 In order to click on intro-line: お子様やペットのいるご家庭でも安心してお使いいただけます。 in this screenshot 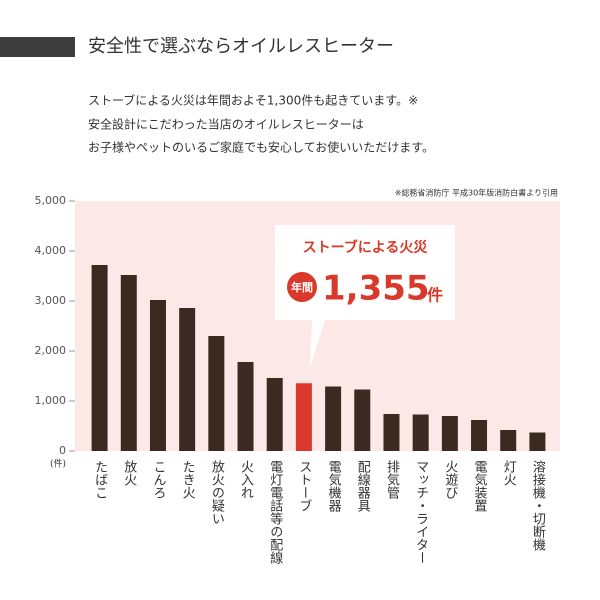, I will do `click(261, 147)`.